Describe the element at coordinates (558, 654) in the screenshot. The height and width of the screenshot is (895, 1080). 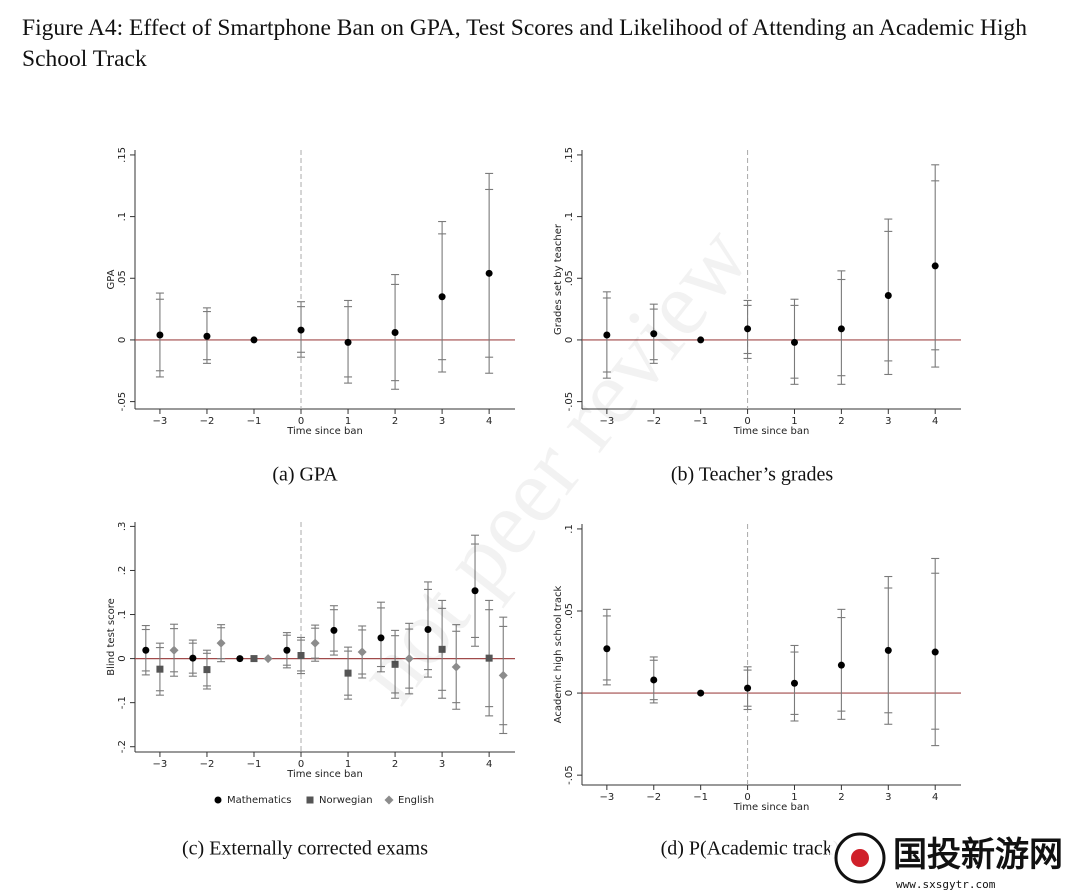
I see `y-axis-title: Academic high school track` at that location.